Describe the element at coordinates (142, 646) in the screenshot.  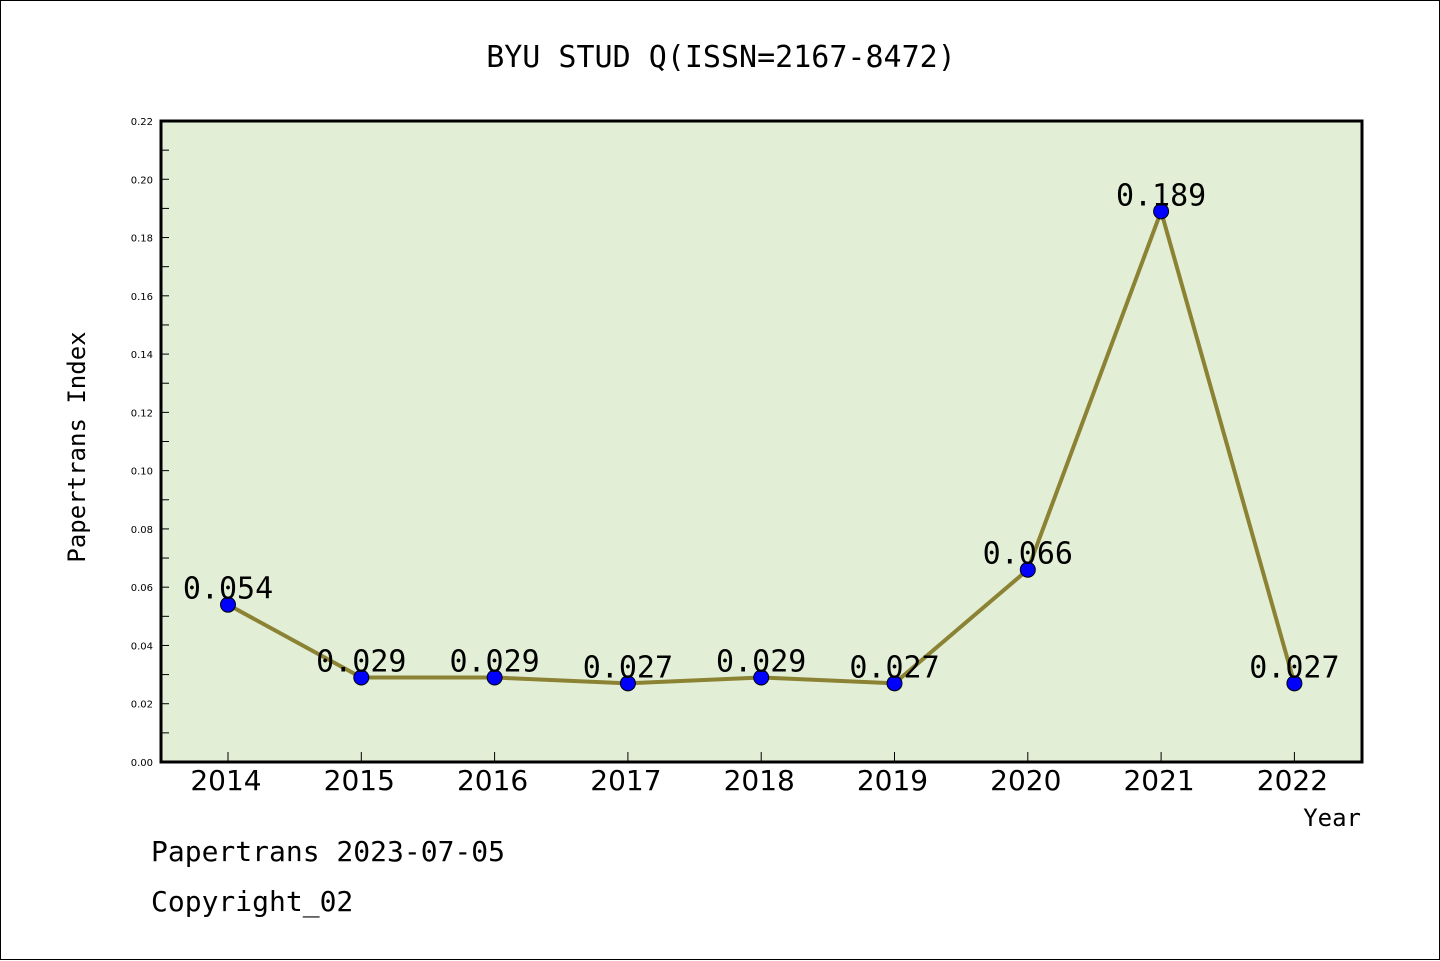
I see `y-tick-label: 0.04` at that location.